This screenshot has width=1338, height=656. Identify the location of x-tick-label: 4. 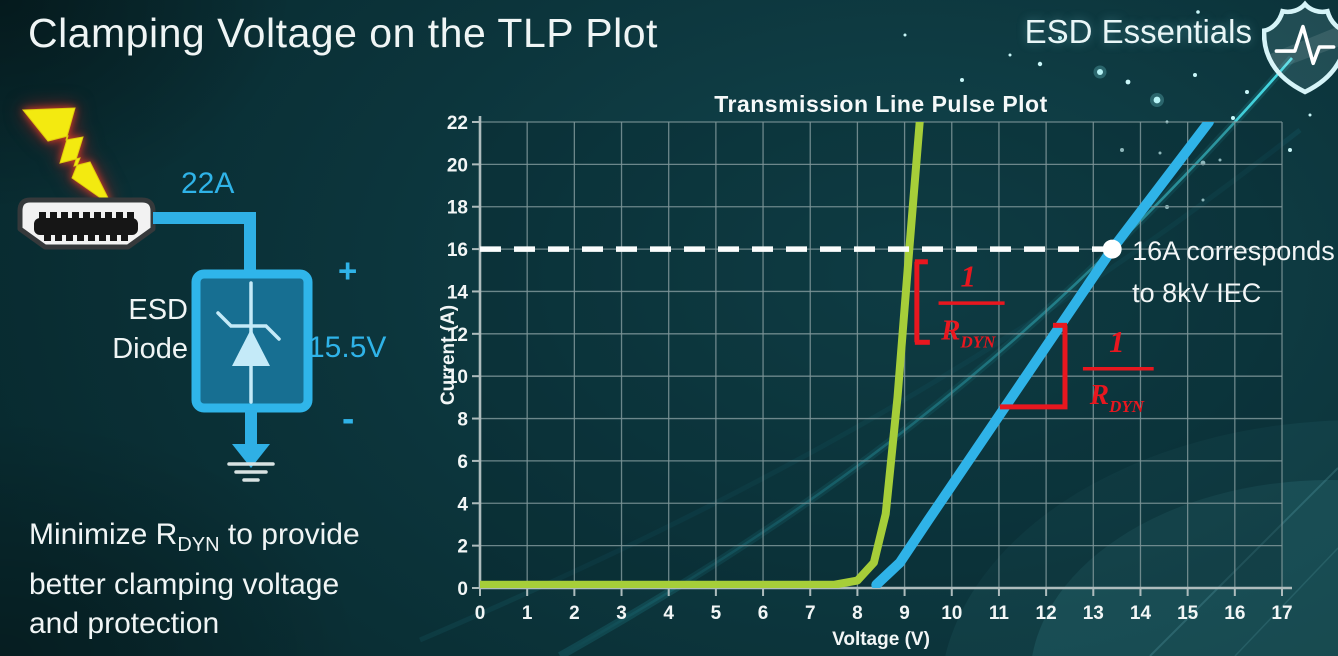
(668, 613).